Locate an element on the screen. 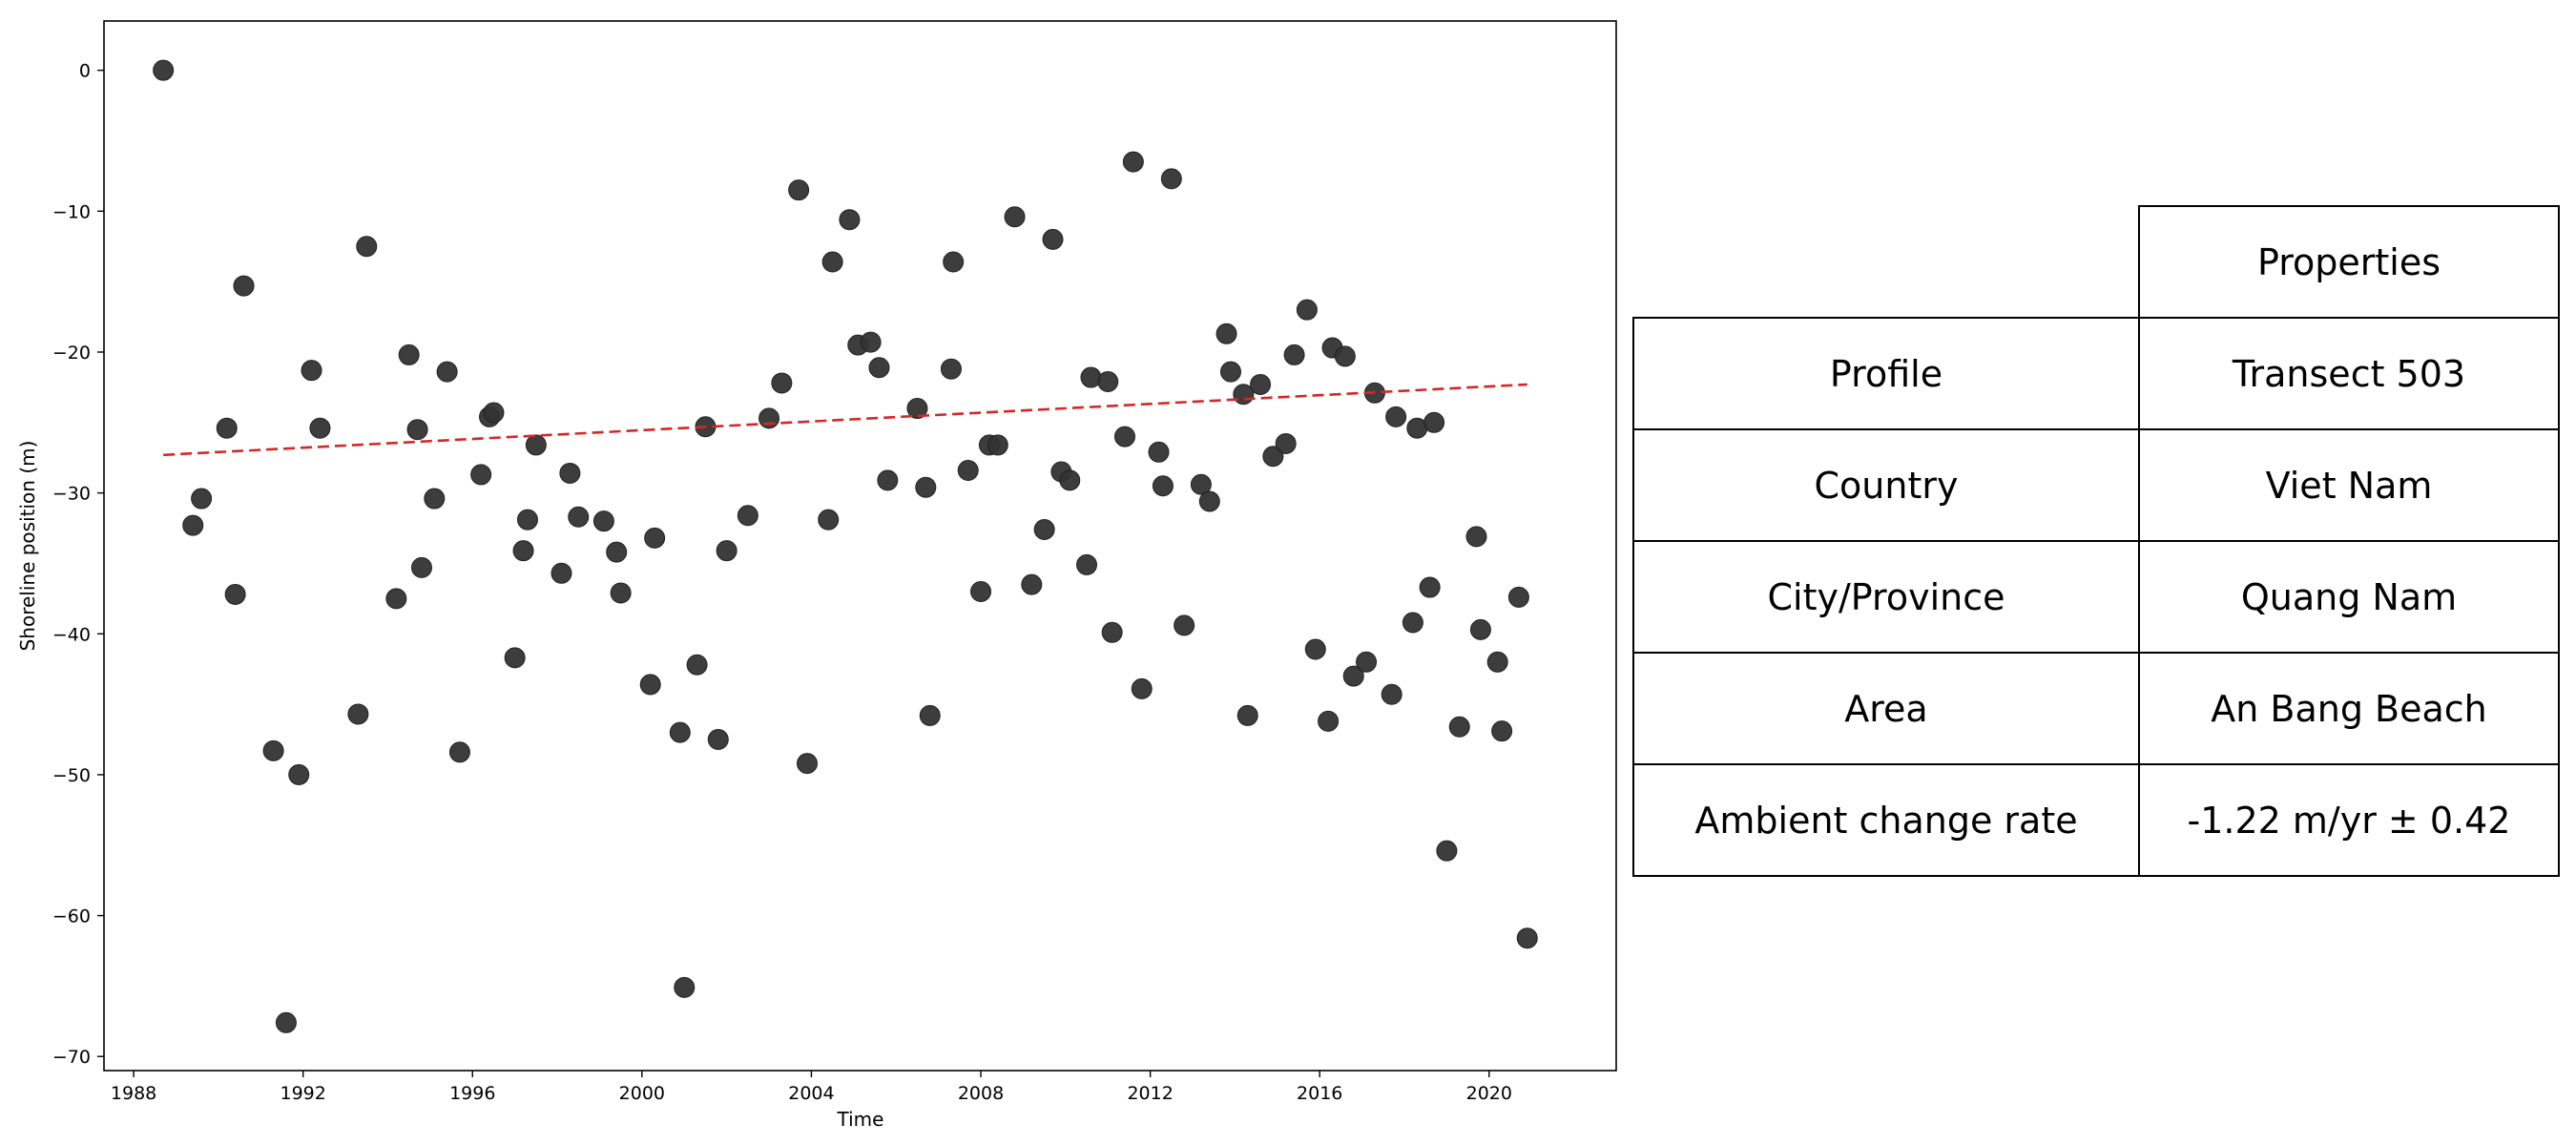 The width and height of the screenshot is (2576, 1145). row-label: City/Province is located at coordinates (1886, 597).